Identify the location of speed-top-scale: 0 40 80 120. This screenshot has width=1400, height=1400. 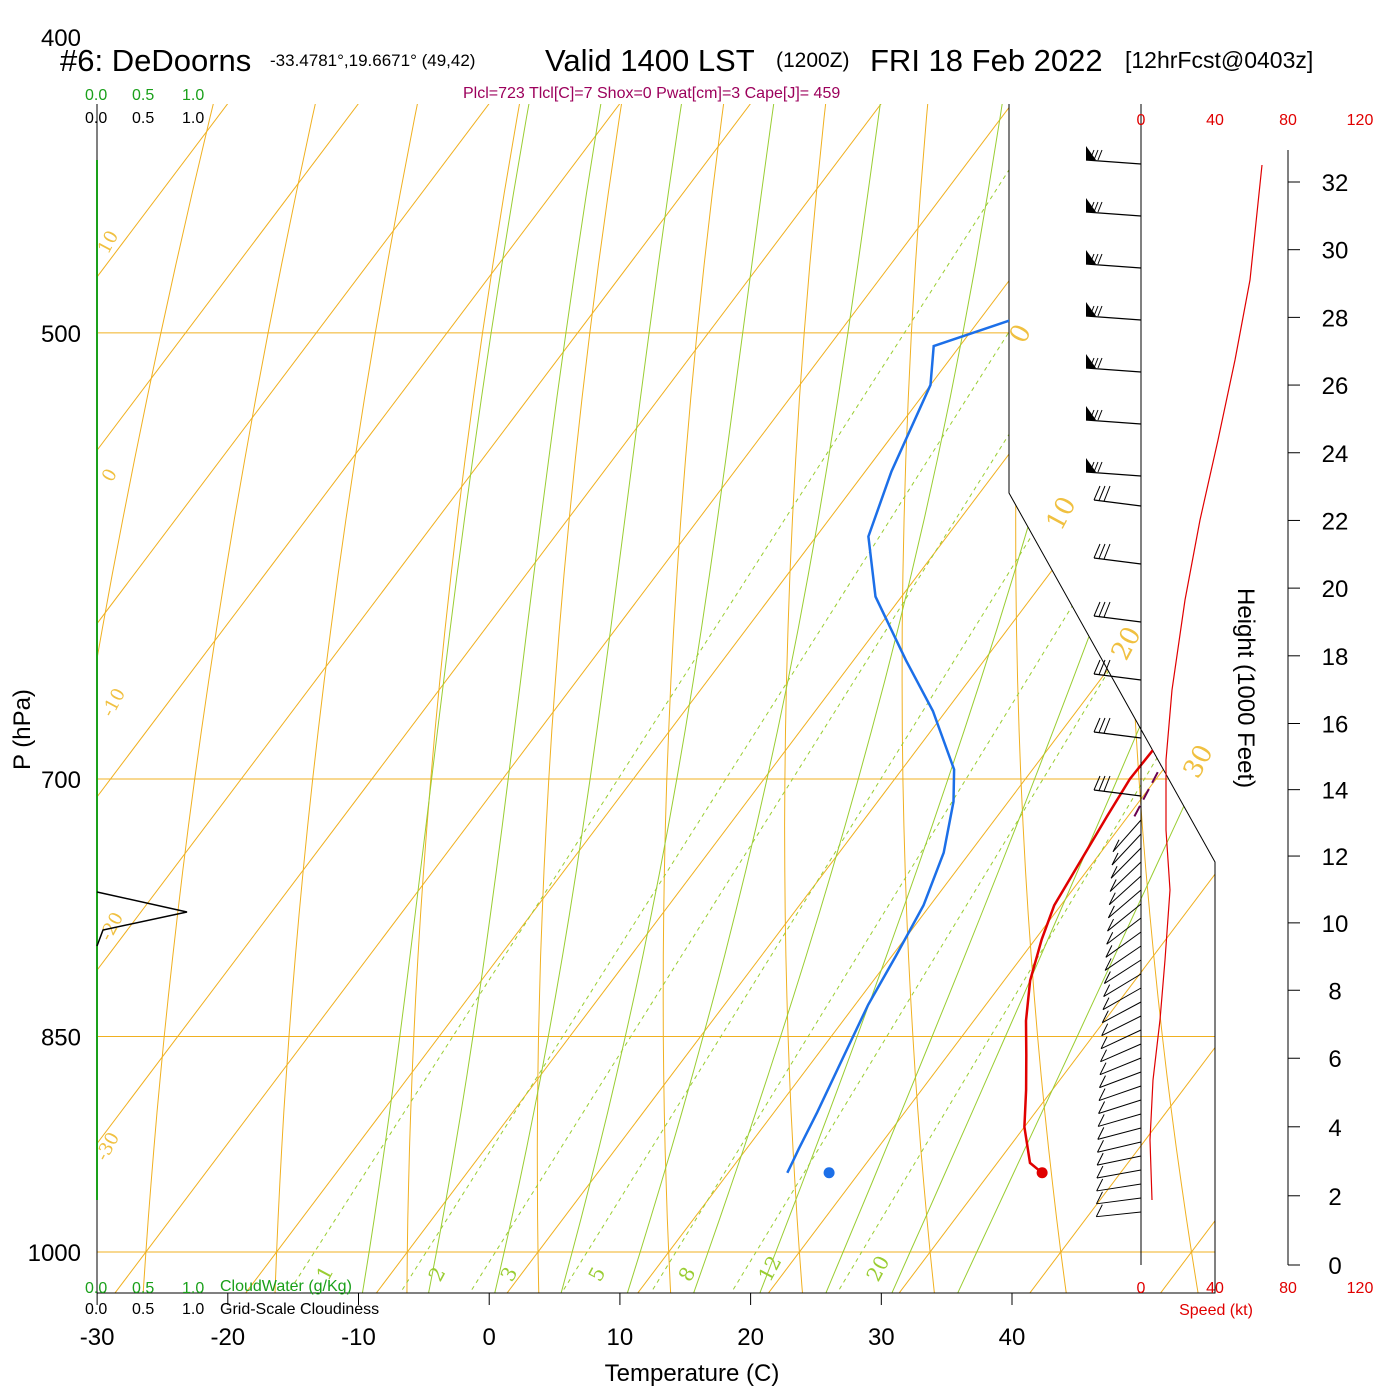
(1255, 120).